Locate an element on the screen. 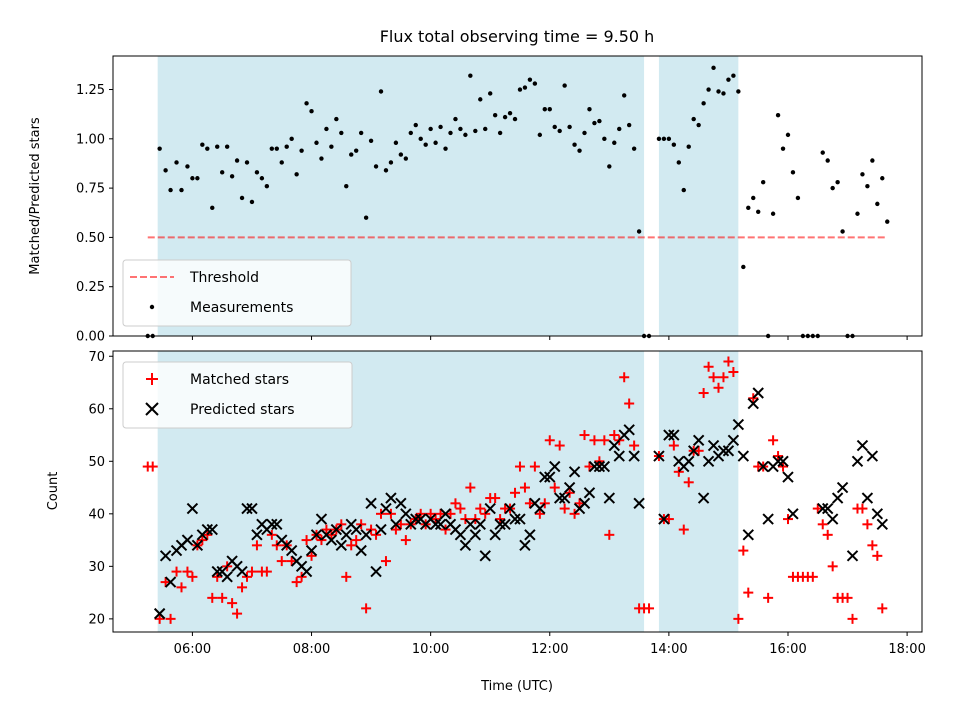 This screenshot has width=960, height=720. predicted-legend-swatch is located at coordinates (152, 409).